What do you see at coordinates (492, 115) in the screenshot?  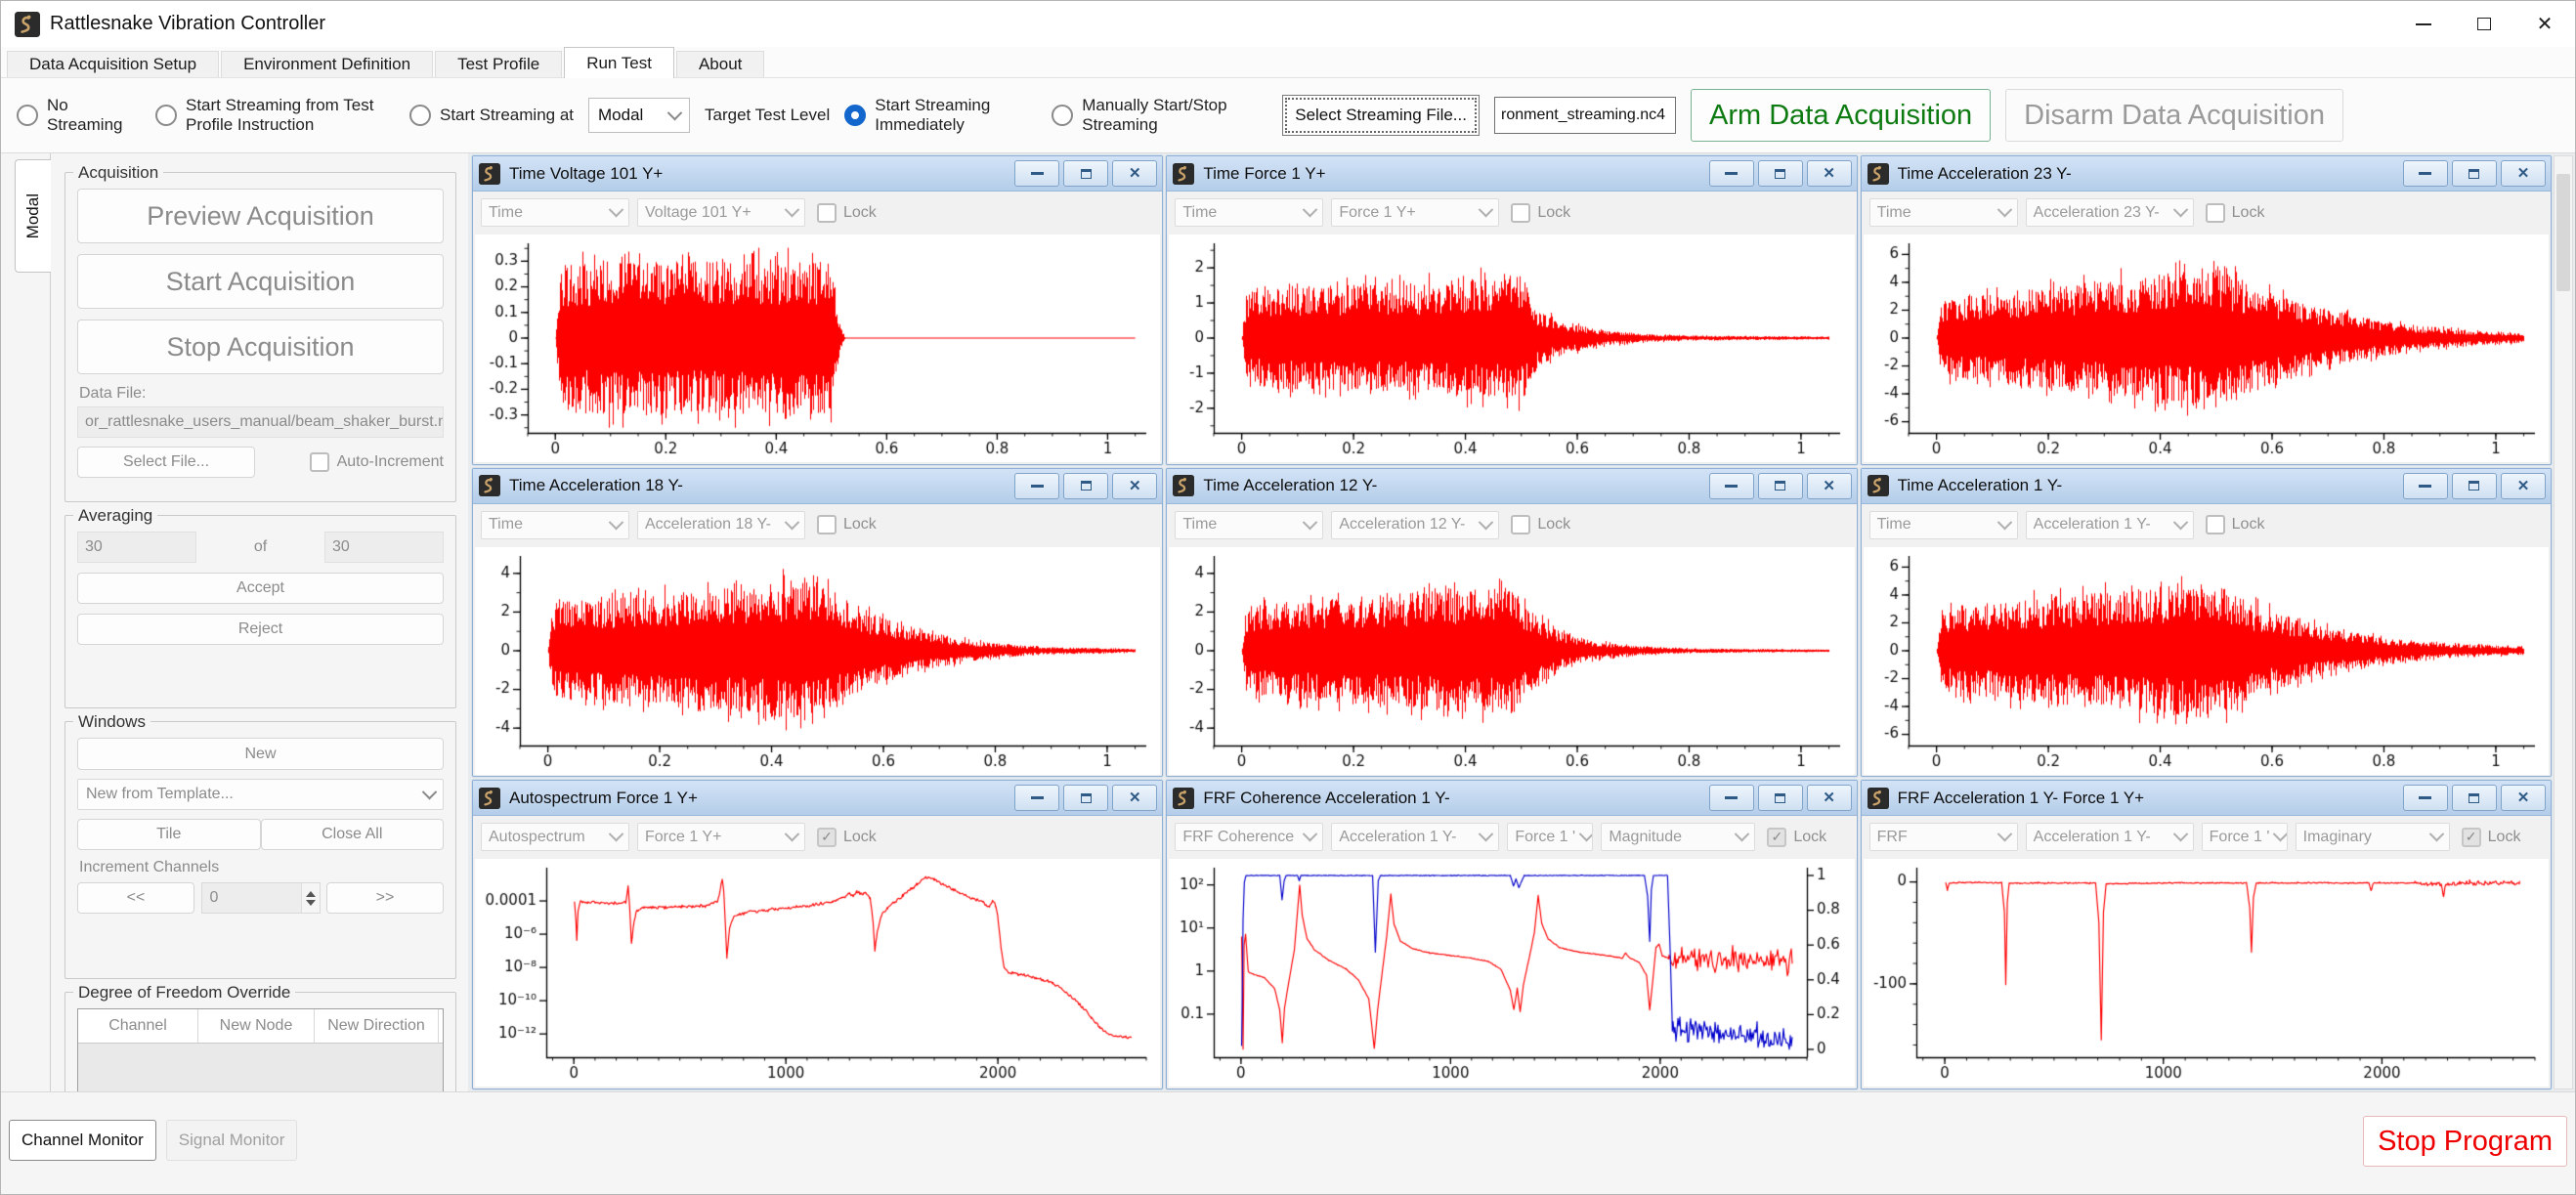 I see `radio-start-streaming-at: Start Streaming at` at bounding box center [492, 115].